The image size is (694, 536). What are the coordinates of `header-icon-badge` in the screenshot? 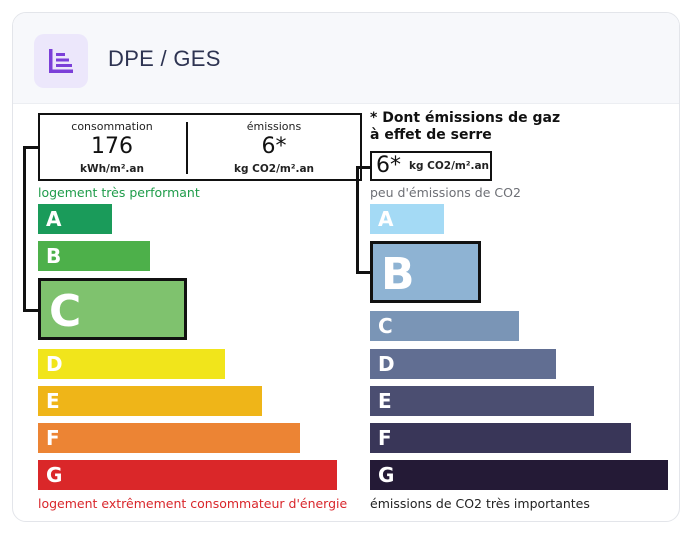 It's located at (61, 61).